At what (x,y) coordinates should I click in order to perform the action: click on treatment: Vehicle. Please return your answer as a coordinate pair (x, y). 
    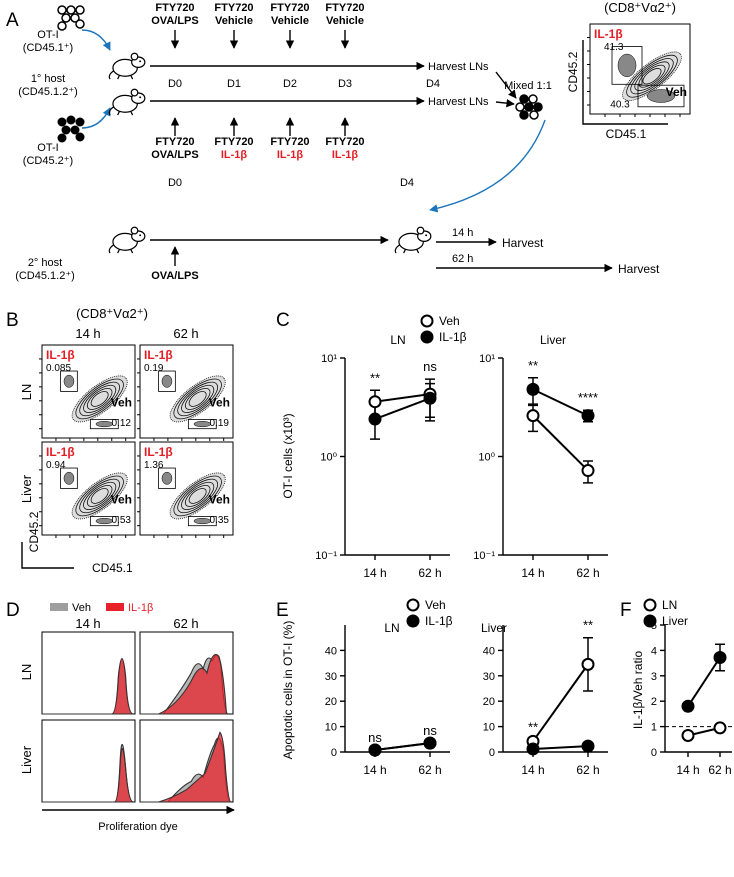
    Looking at the image, I should click on (345, 21).